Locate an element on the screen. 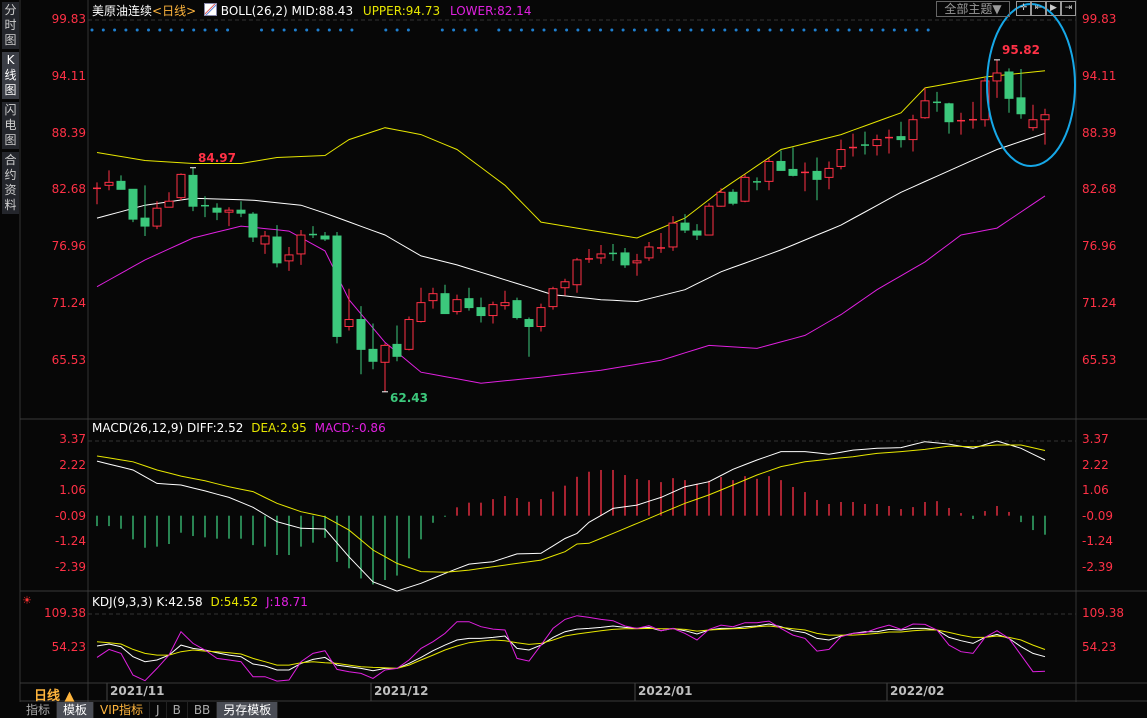 Image resolution: width=1147 pixels, height=718 pixels. price-tick-right: 88.39 is located at coordinates (1099, 132).